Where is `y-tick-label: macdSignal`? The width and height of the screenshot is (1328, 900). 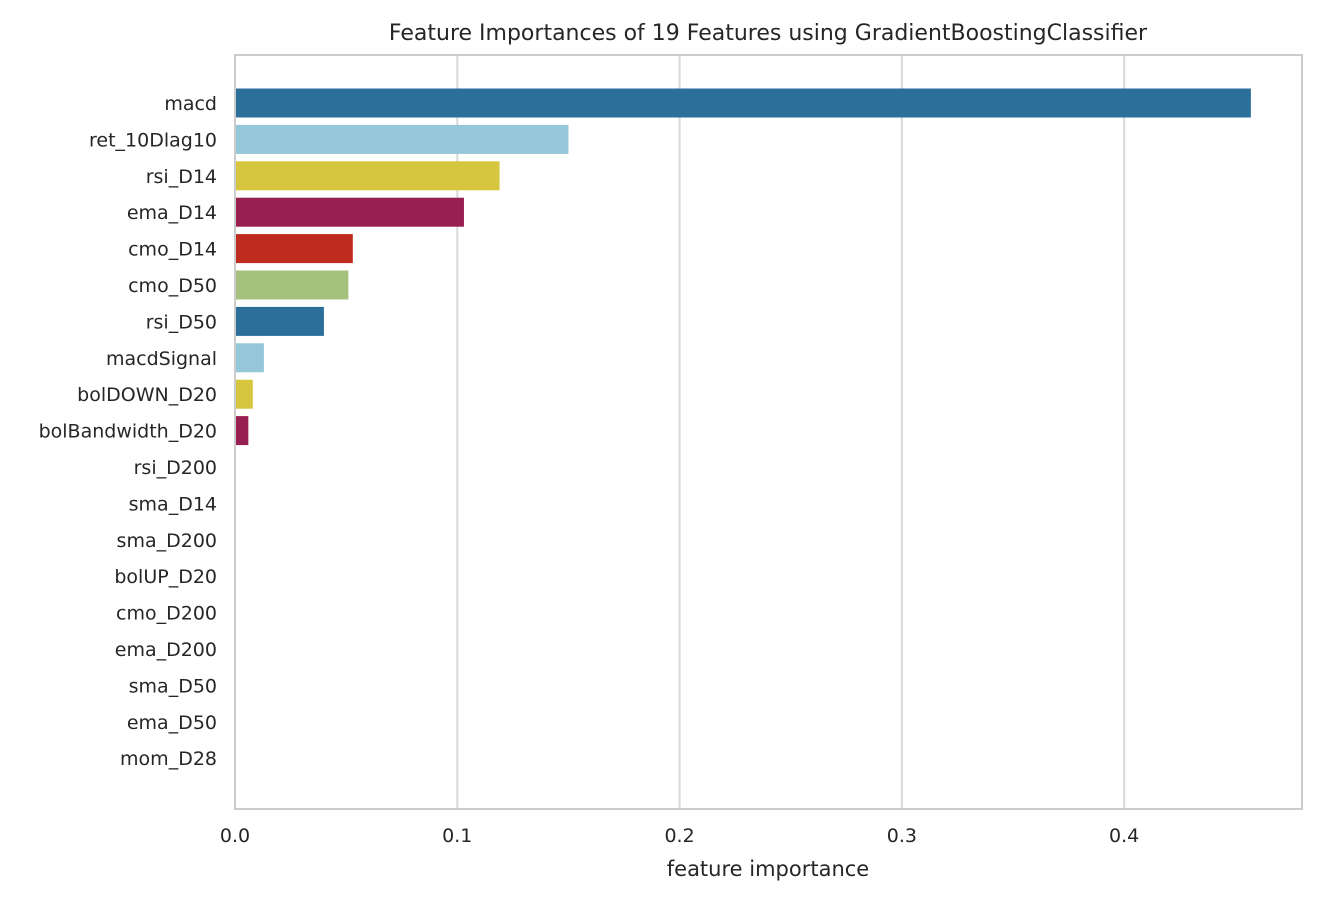 y-tick-label: macdSignal is located at coordinates (161, 359).